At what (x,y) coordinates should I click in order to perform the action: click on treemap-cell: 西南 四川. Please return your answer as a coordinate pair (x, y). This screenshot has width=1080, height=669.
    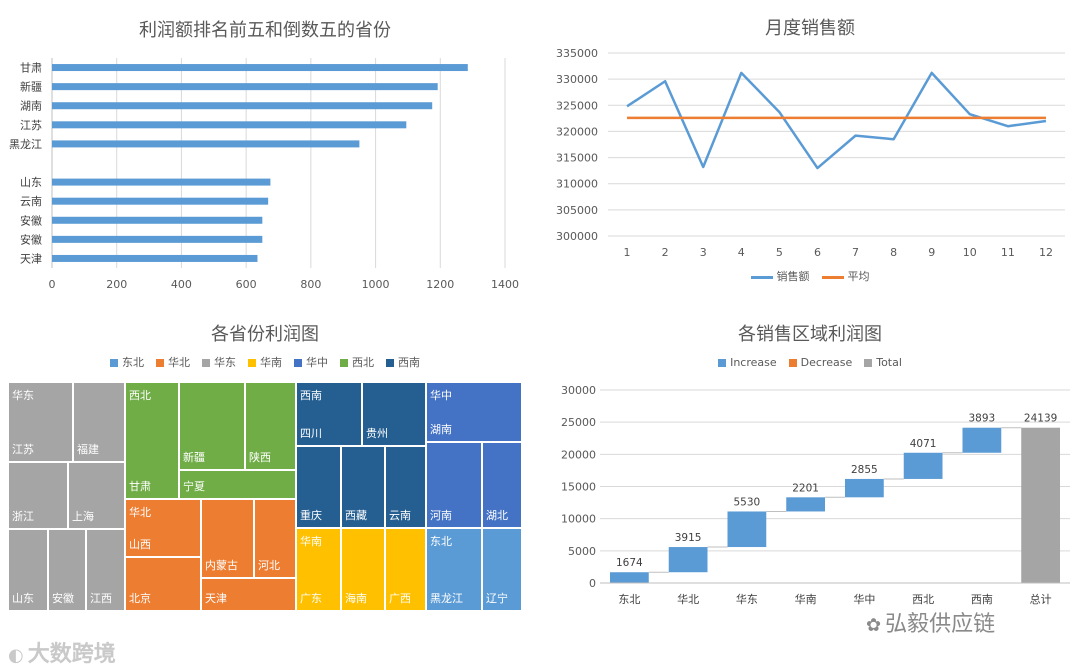
    Looking at the image, I should click on (329, 414).